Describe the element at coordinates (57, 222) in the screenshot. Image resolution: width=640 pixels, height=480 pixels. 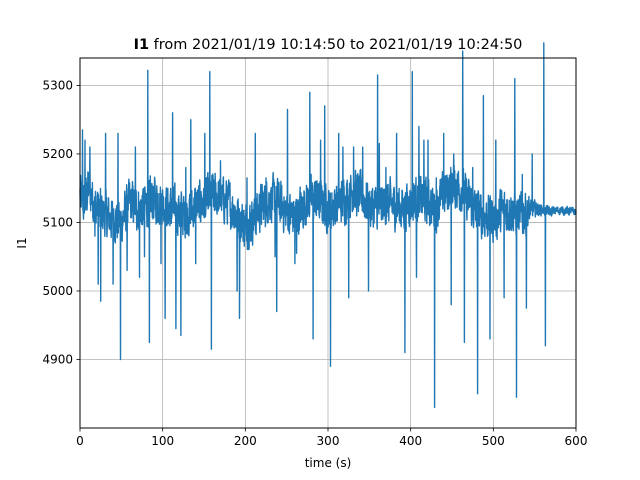
I see `y-tick-label: 5100` at that location.